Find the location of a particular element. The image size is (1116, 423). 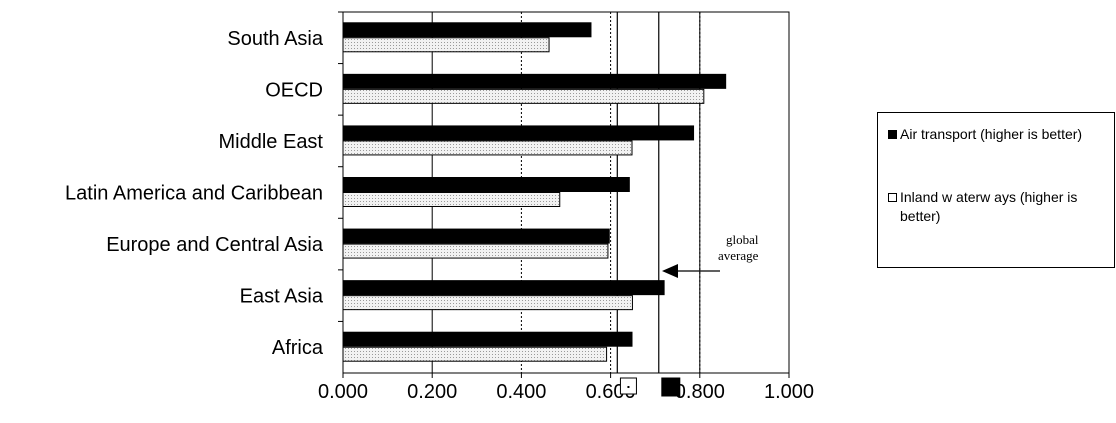

x-tick-label: 0.000 is located at coordinates (343, 392).